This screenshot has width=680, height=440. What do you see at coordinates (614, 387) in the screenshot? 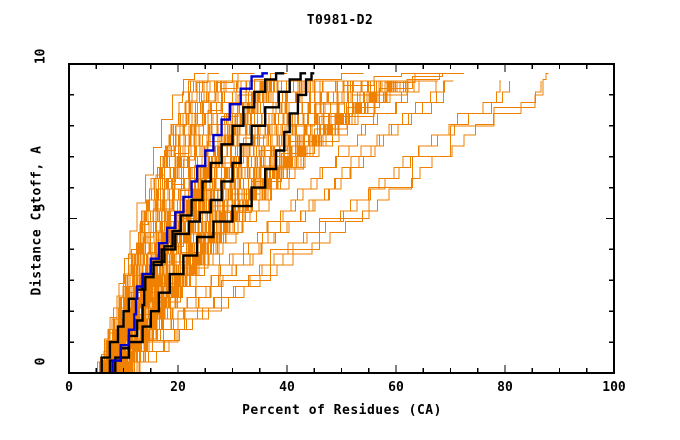
I see `x-tick-label: 100` at bounding box center [614, 387].